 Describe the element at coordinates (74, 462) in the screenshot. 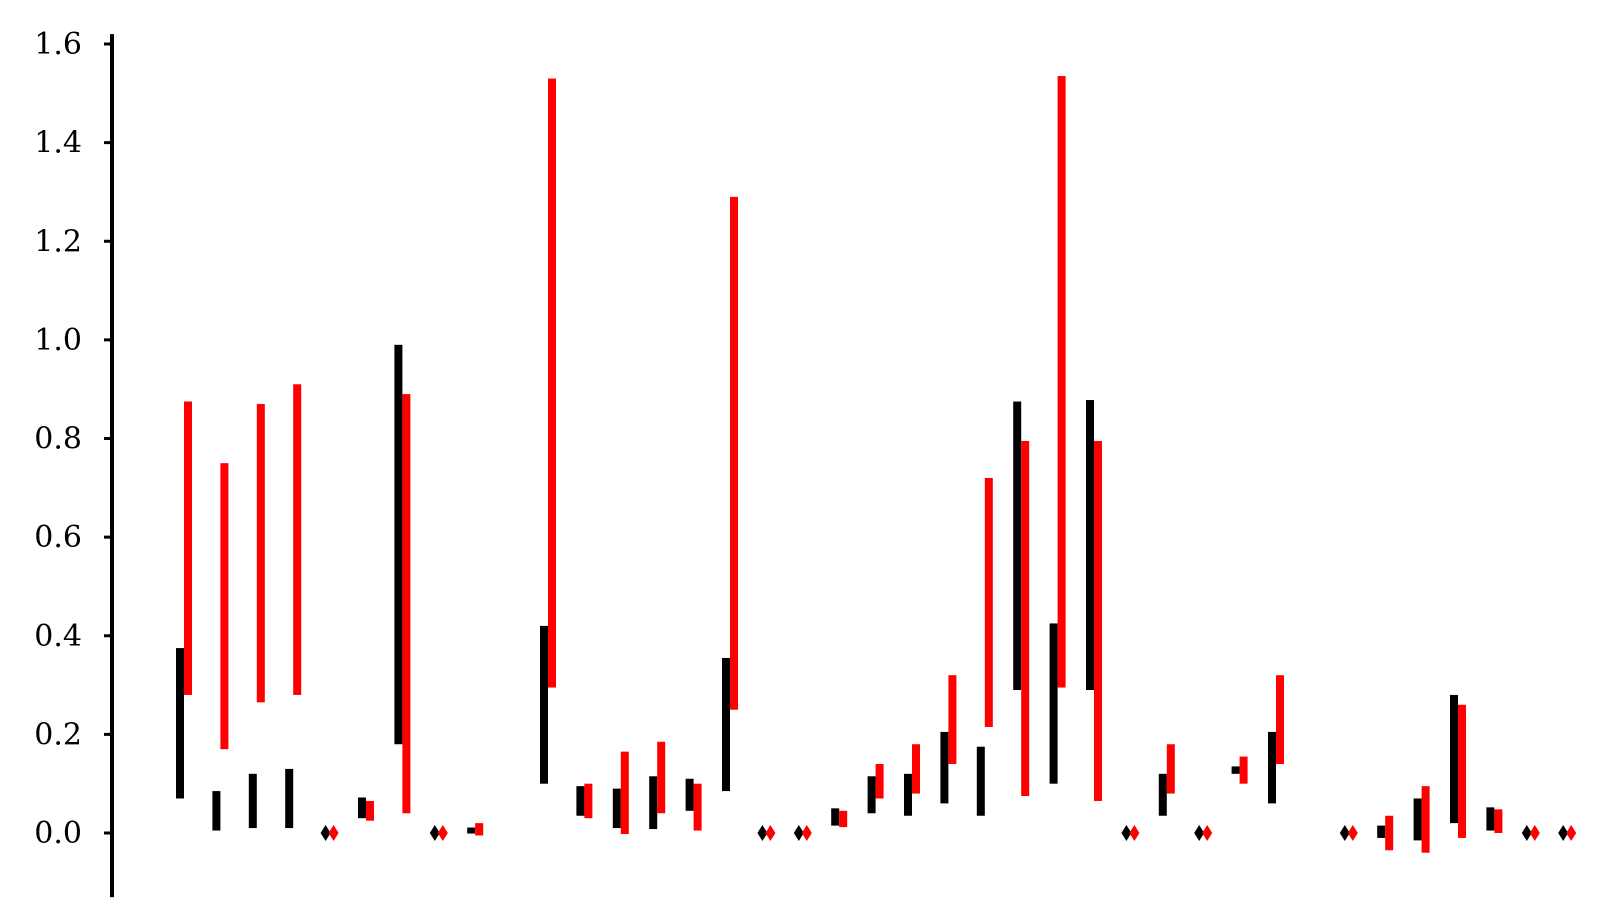

I see `y-axis: 0.0 0.2 0.4 0.6 0.8 1.0 1.2 1.4 1.6` at that location.